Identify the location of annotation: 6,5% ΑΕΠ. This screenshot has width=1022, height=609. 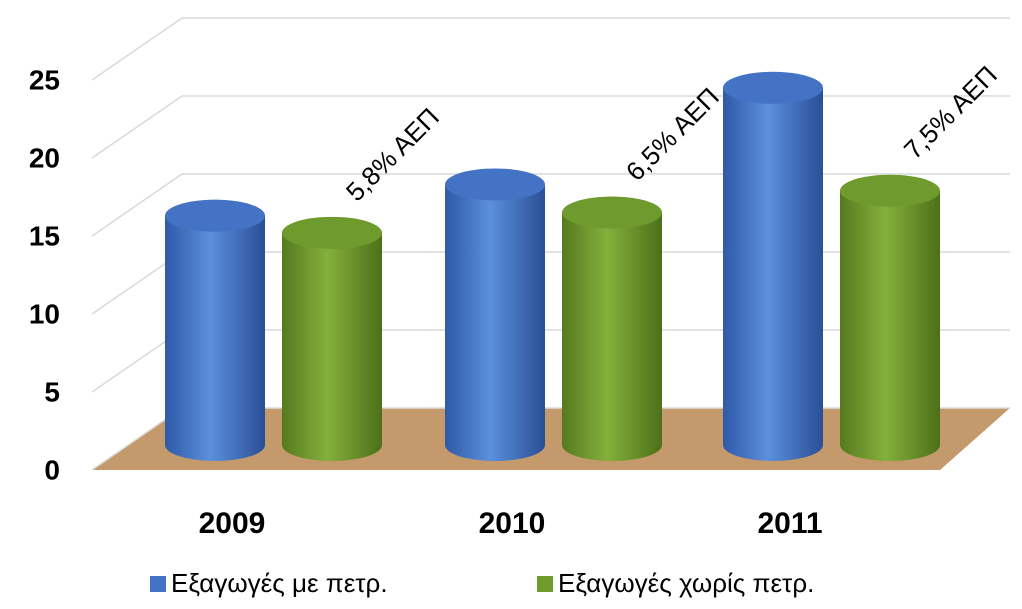
(672, 134).